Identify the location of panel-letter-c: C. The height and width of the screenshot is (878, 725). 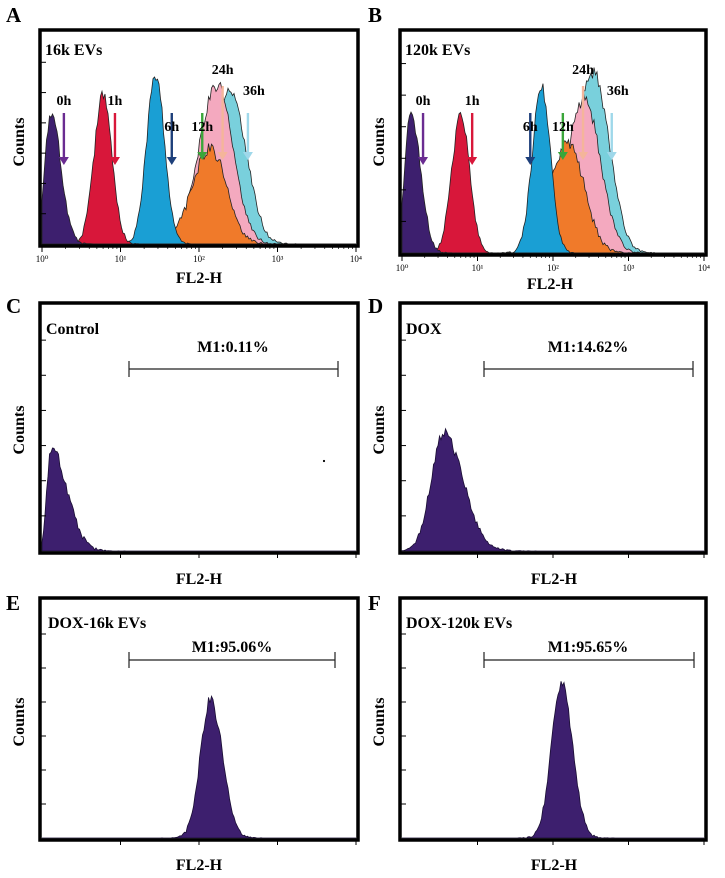
(13, 306).